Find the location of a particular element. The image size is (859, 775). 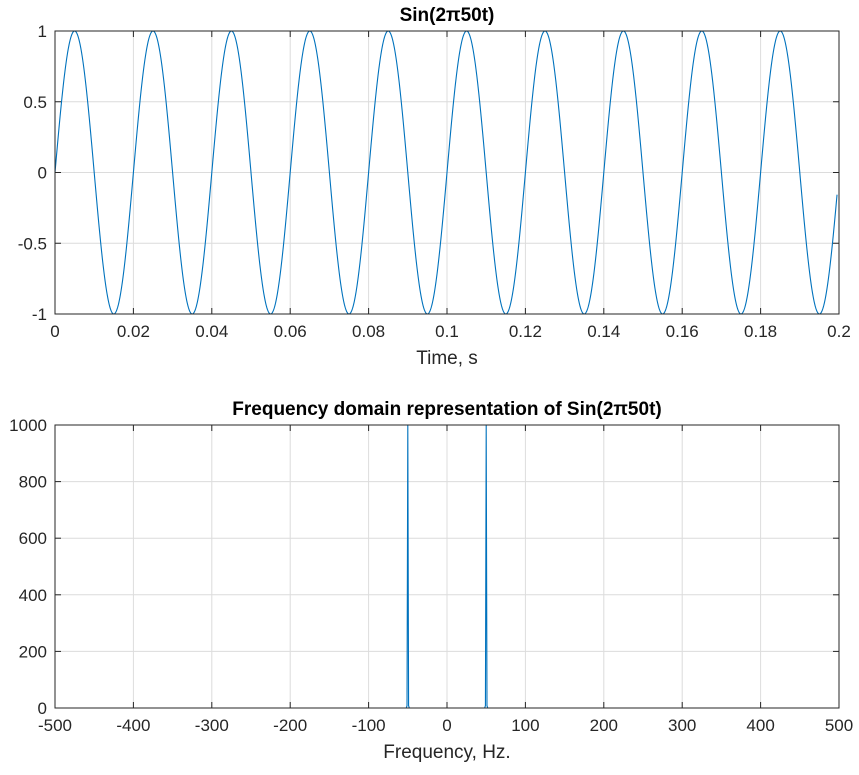

x-tick-label: 0.08 is located at coordinates (368, 331).